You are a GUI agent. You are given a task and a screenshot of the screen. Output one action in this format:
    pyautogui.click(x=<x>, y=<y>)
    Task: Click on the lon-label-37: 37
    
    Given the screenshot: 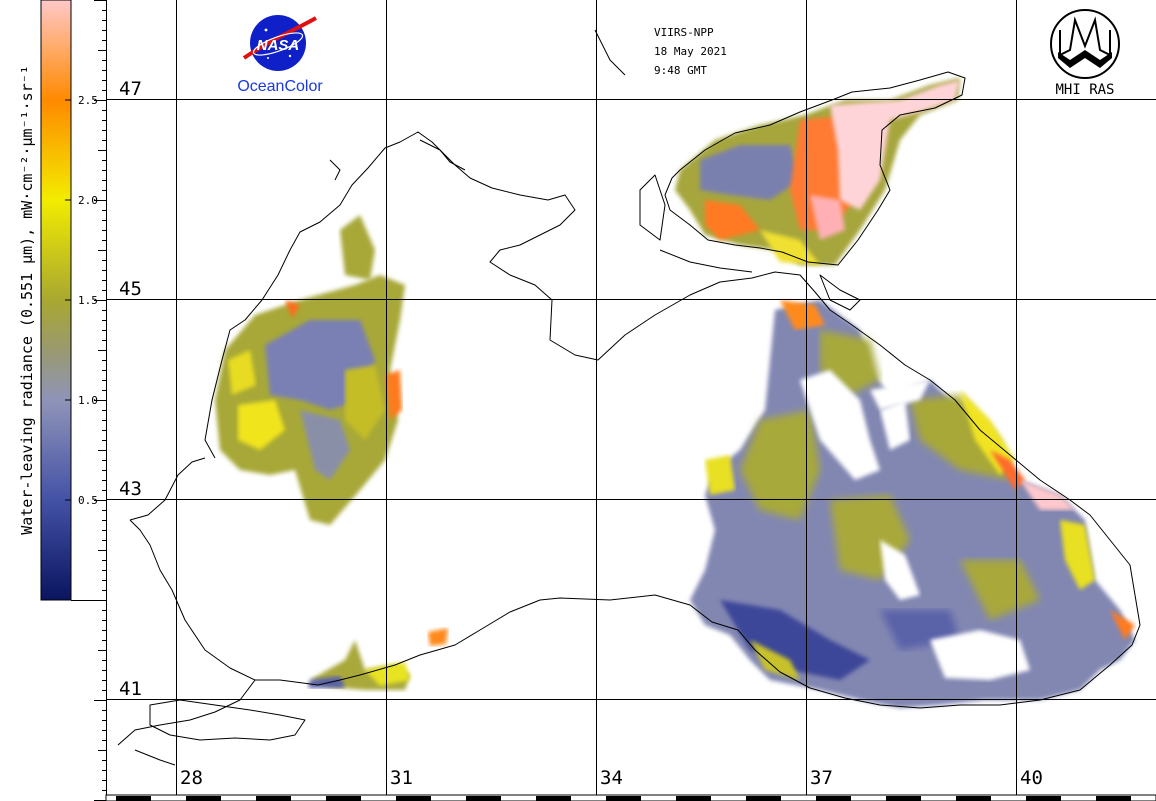 What is the action you would take?
    pyautogui.click(x=821, y=778)
    